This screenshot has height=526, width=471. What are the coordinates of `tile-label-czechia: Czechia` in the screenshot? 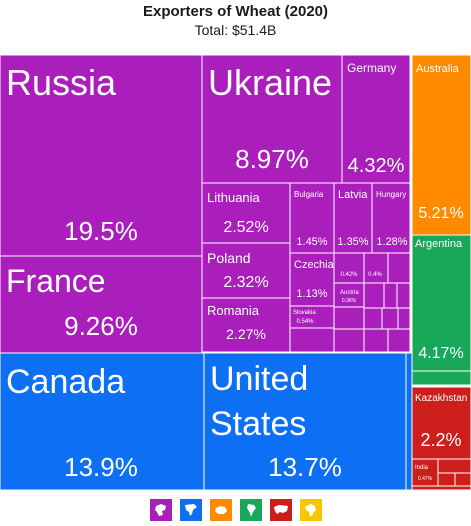 It's located at (314, 265).